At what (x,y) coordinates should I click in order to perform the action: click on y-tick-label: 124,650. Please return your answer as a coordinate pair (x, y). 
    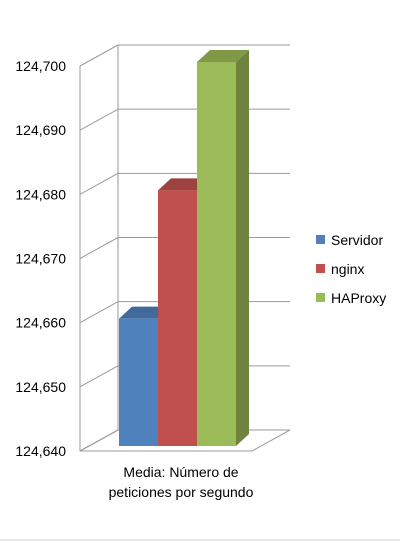
    Looking at the image, I should click on (40, 387).